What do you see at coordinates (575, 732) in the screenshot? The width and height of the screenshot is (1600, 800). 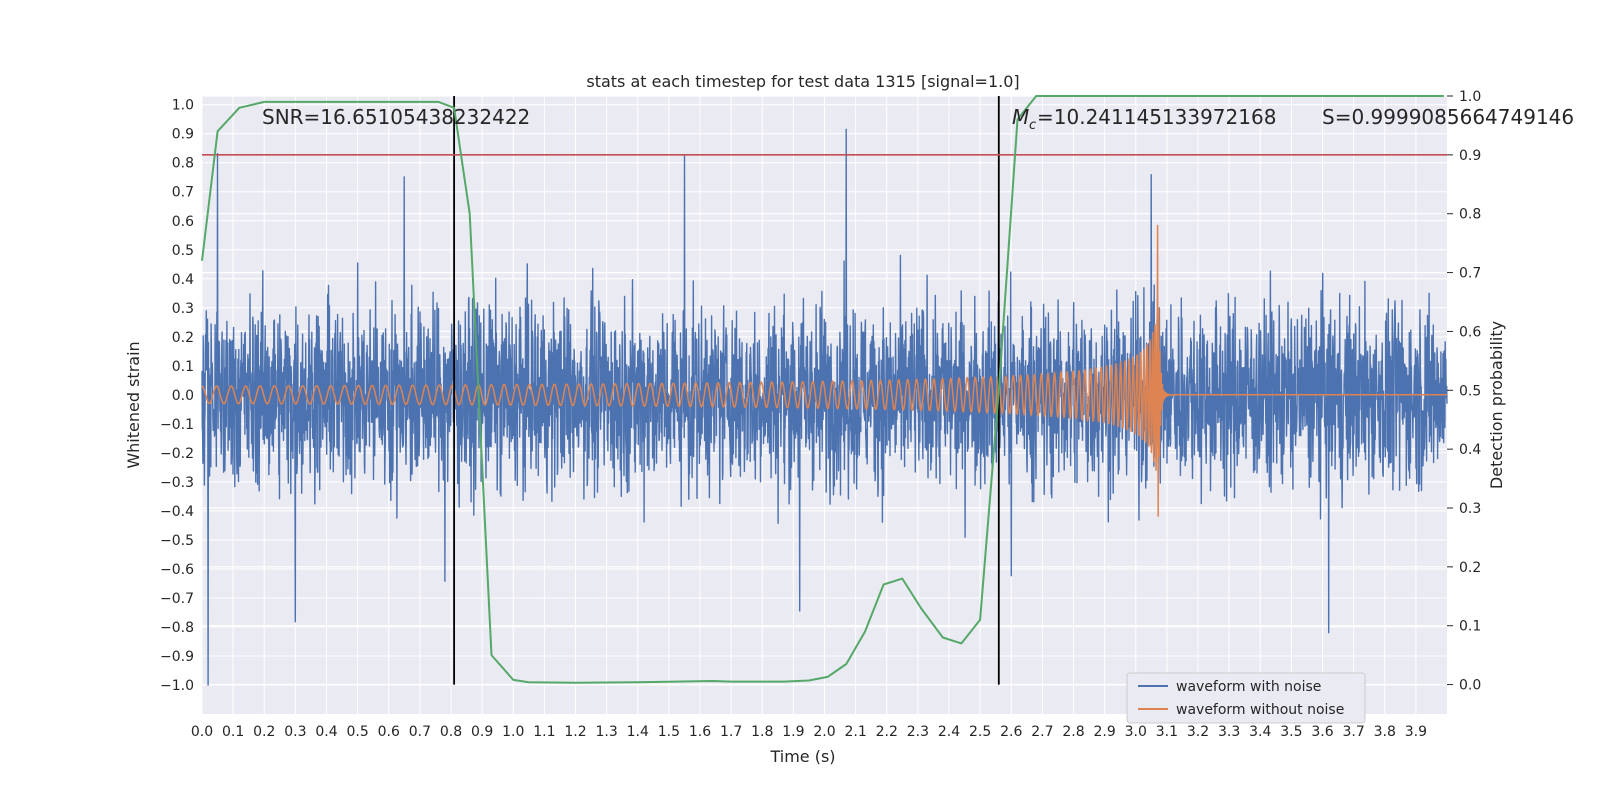 I see `x-tick-label: 1.2` at bounding box center [575, 732].